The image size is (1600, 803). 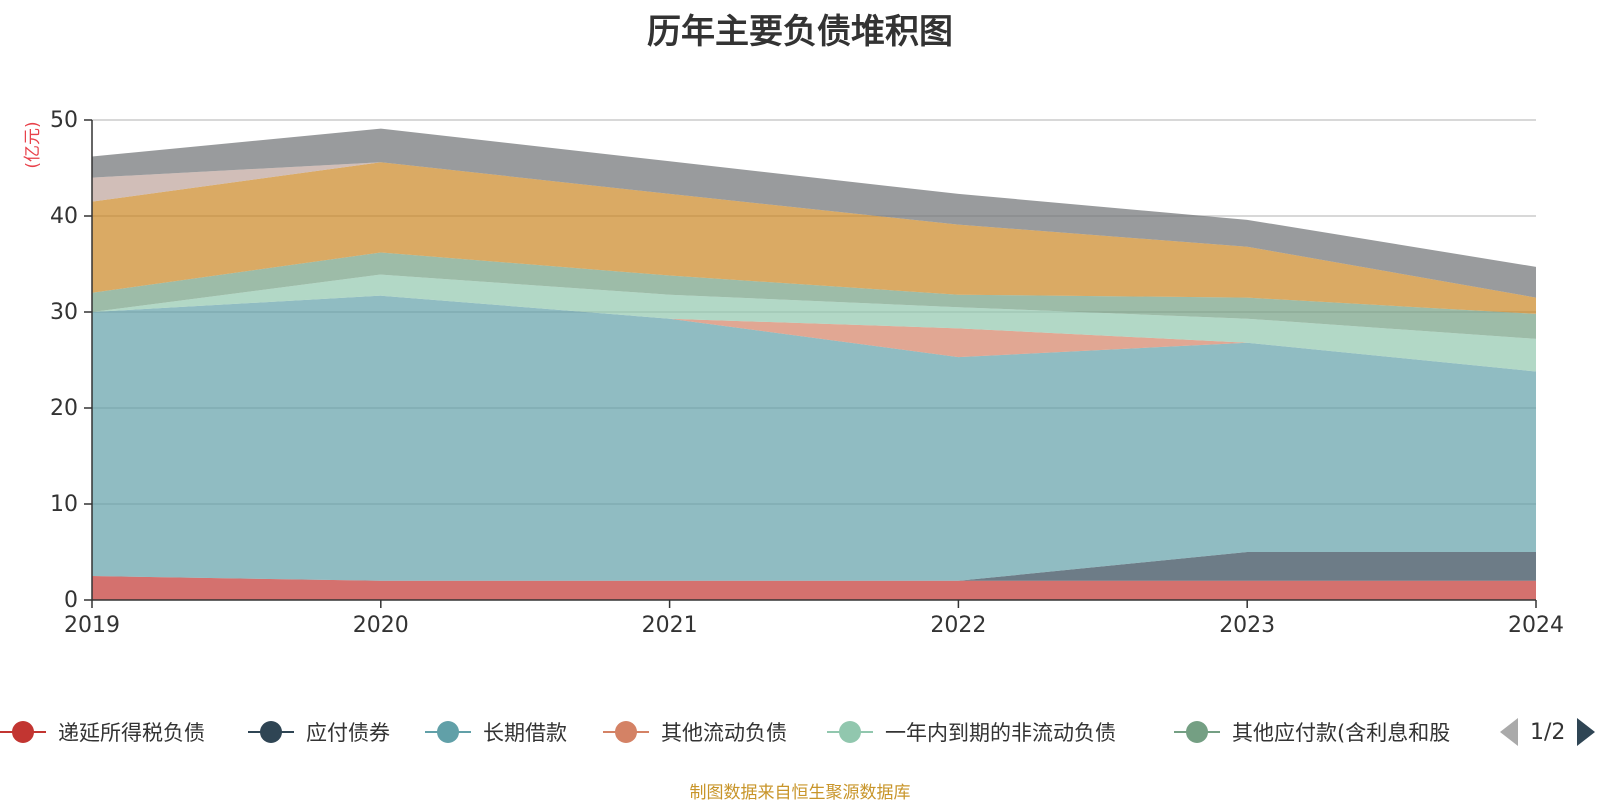 What do you see at coordinates (1536, 625) in the screenshot?
I see `x-tick-label: 2024` at bounding box center [1536, 625].